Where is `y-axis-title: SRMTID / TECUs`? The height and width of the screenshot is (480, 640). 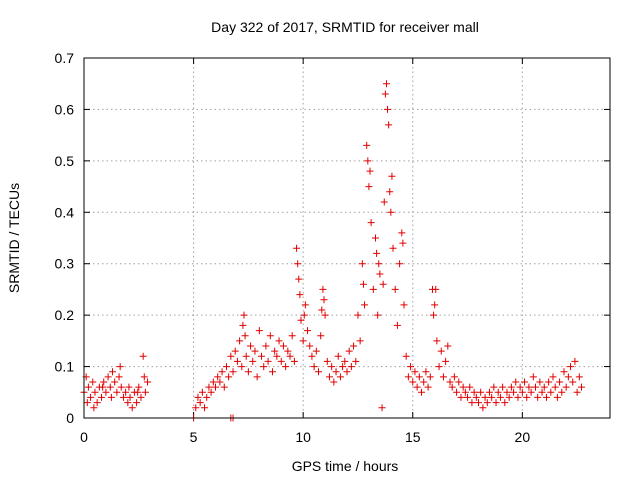
y-axis-title: SRMTID / TECUs is located at coordinates (14, 238).